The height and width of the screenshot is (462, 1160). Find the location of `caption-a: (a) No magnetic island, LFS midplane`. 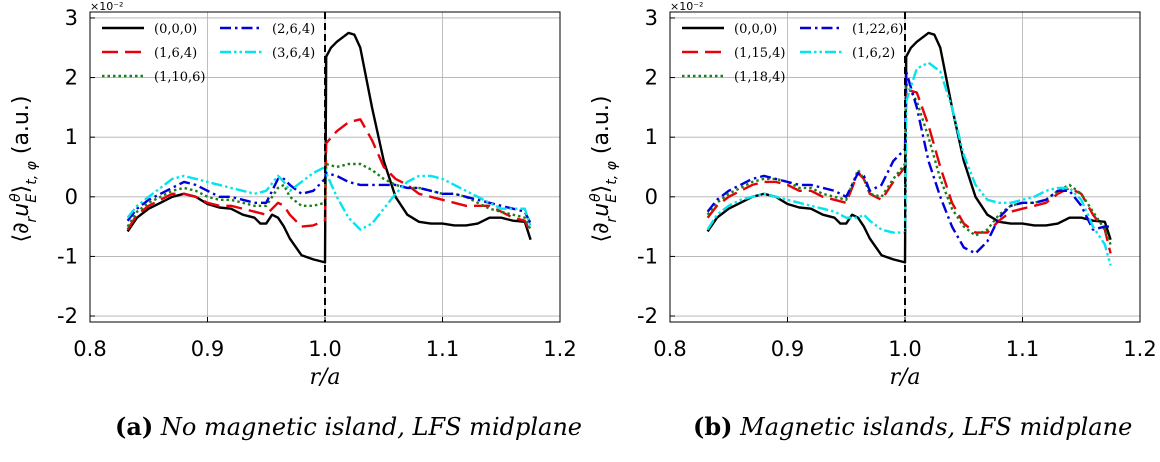

caption-a: (a) No magnetic island, LFS midplane is located at coordinates (348, 426).